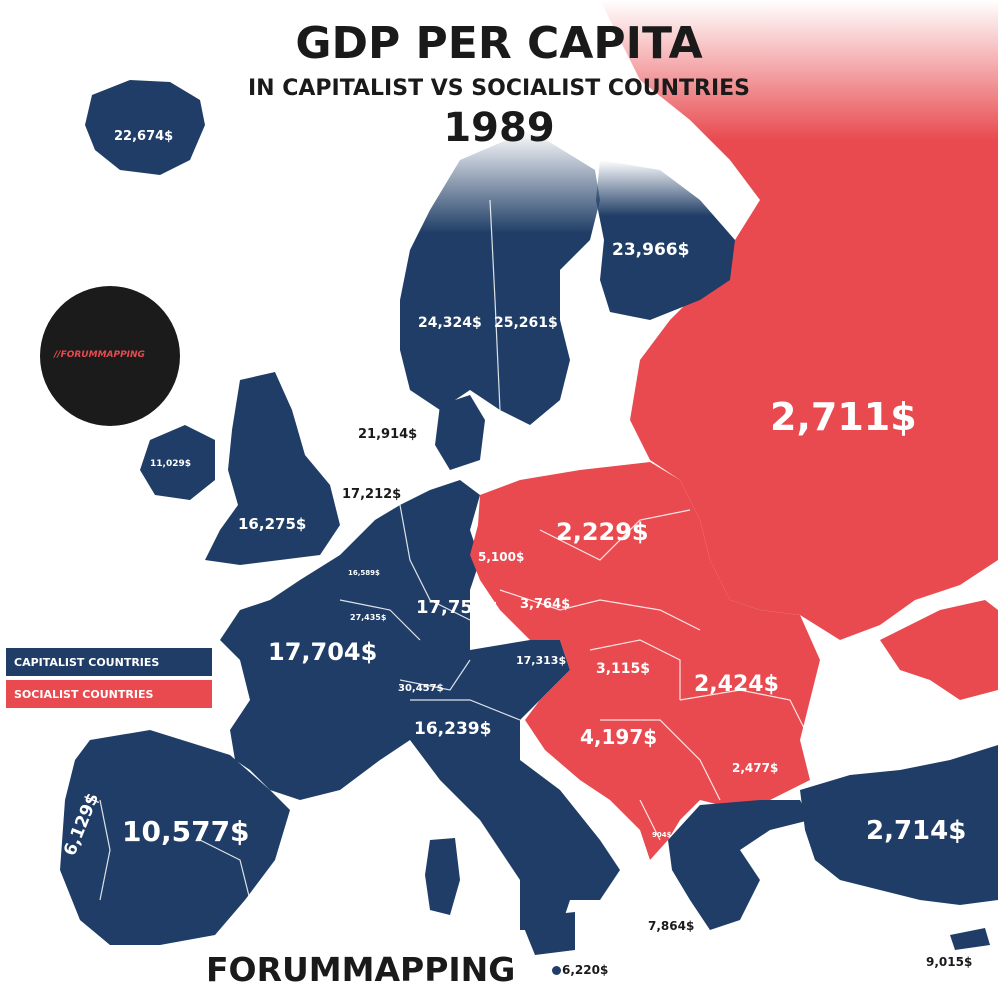 This screenshot has width=998, height=998. I want to click on label-france: 17,704$, so click(323, 652).